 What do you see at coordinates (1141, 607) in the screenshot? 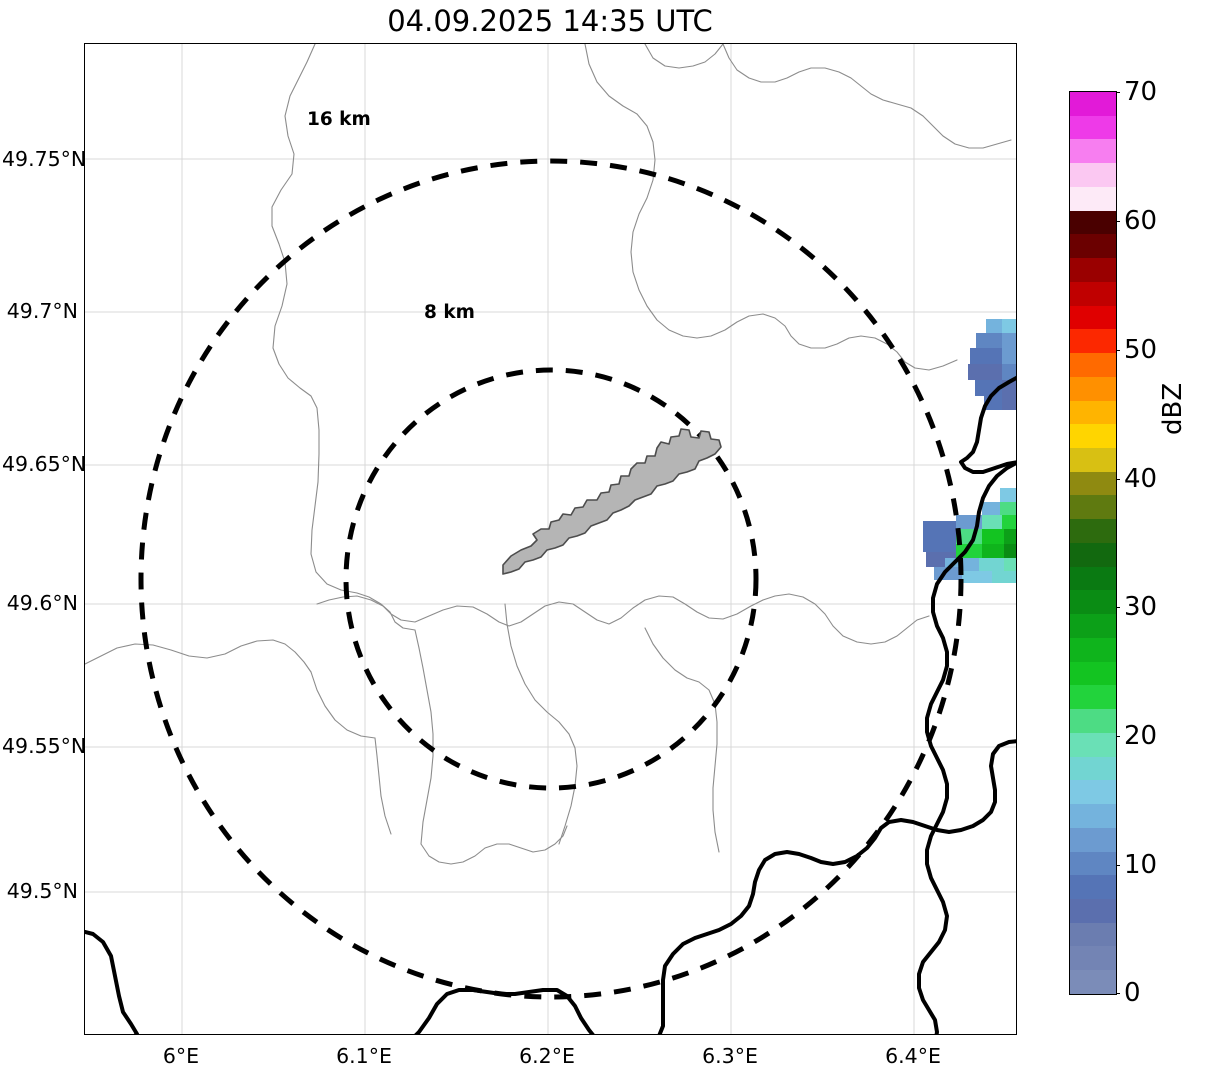
I see `colorbar-label-30: 30` at bounding box center [1141, 607].